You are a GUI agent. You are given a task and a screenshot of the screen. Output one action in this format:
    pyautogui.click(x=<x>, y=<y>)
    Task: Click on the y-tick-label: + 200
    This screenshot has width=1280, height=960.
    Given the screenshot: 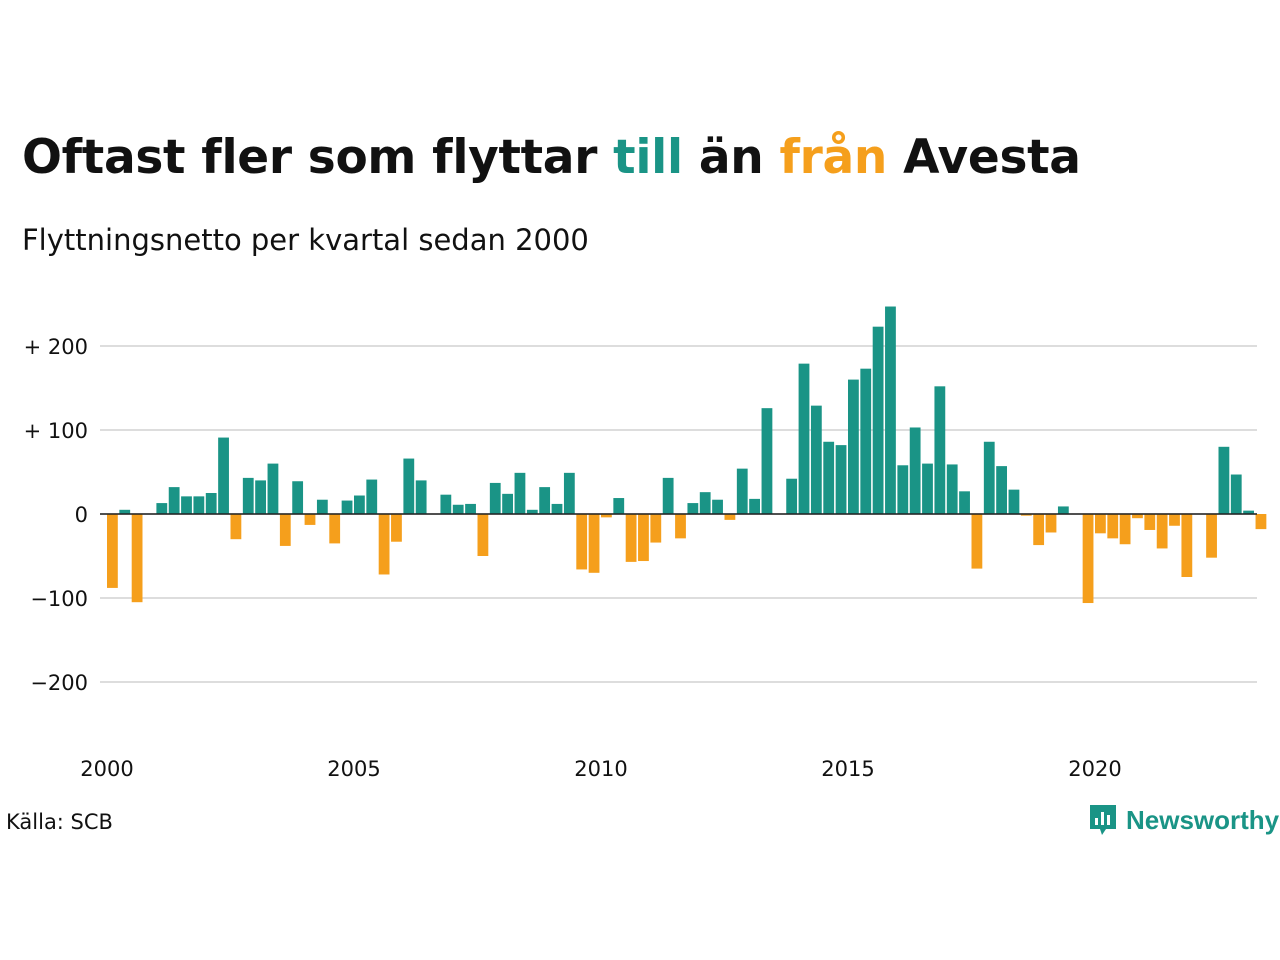 What is the action you would take?
    pyautogui.click(x=56, y=347)
    